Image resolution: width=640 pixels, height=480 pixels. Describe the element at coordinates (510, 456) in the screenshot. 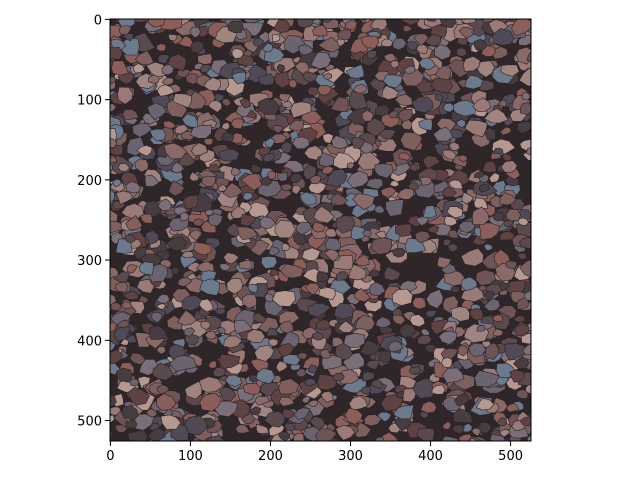

I see `x-tick-label: 500` at that location.